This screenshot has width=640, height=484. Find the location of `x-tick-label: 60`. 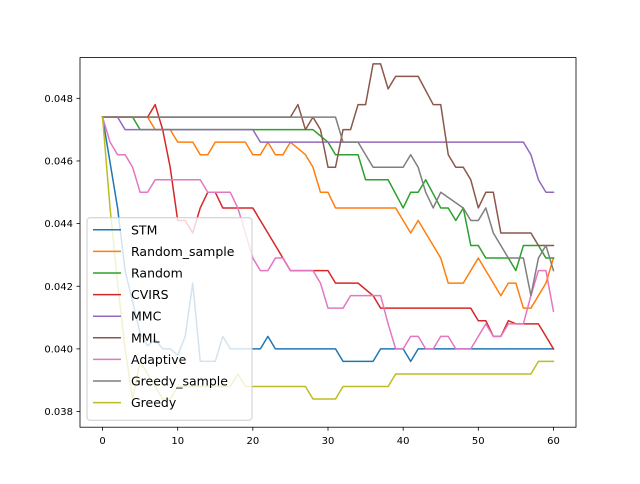

x-tick-label: 60 is located at coordinates (553, 441).